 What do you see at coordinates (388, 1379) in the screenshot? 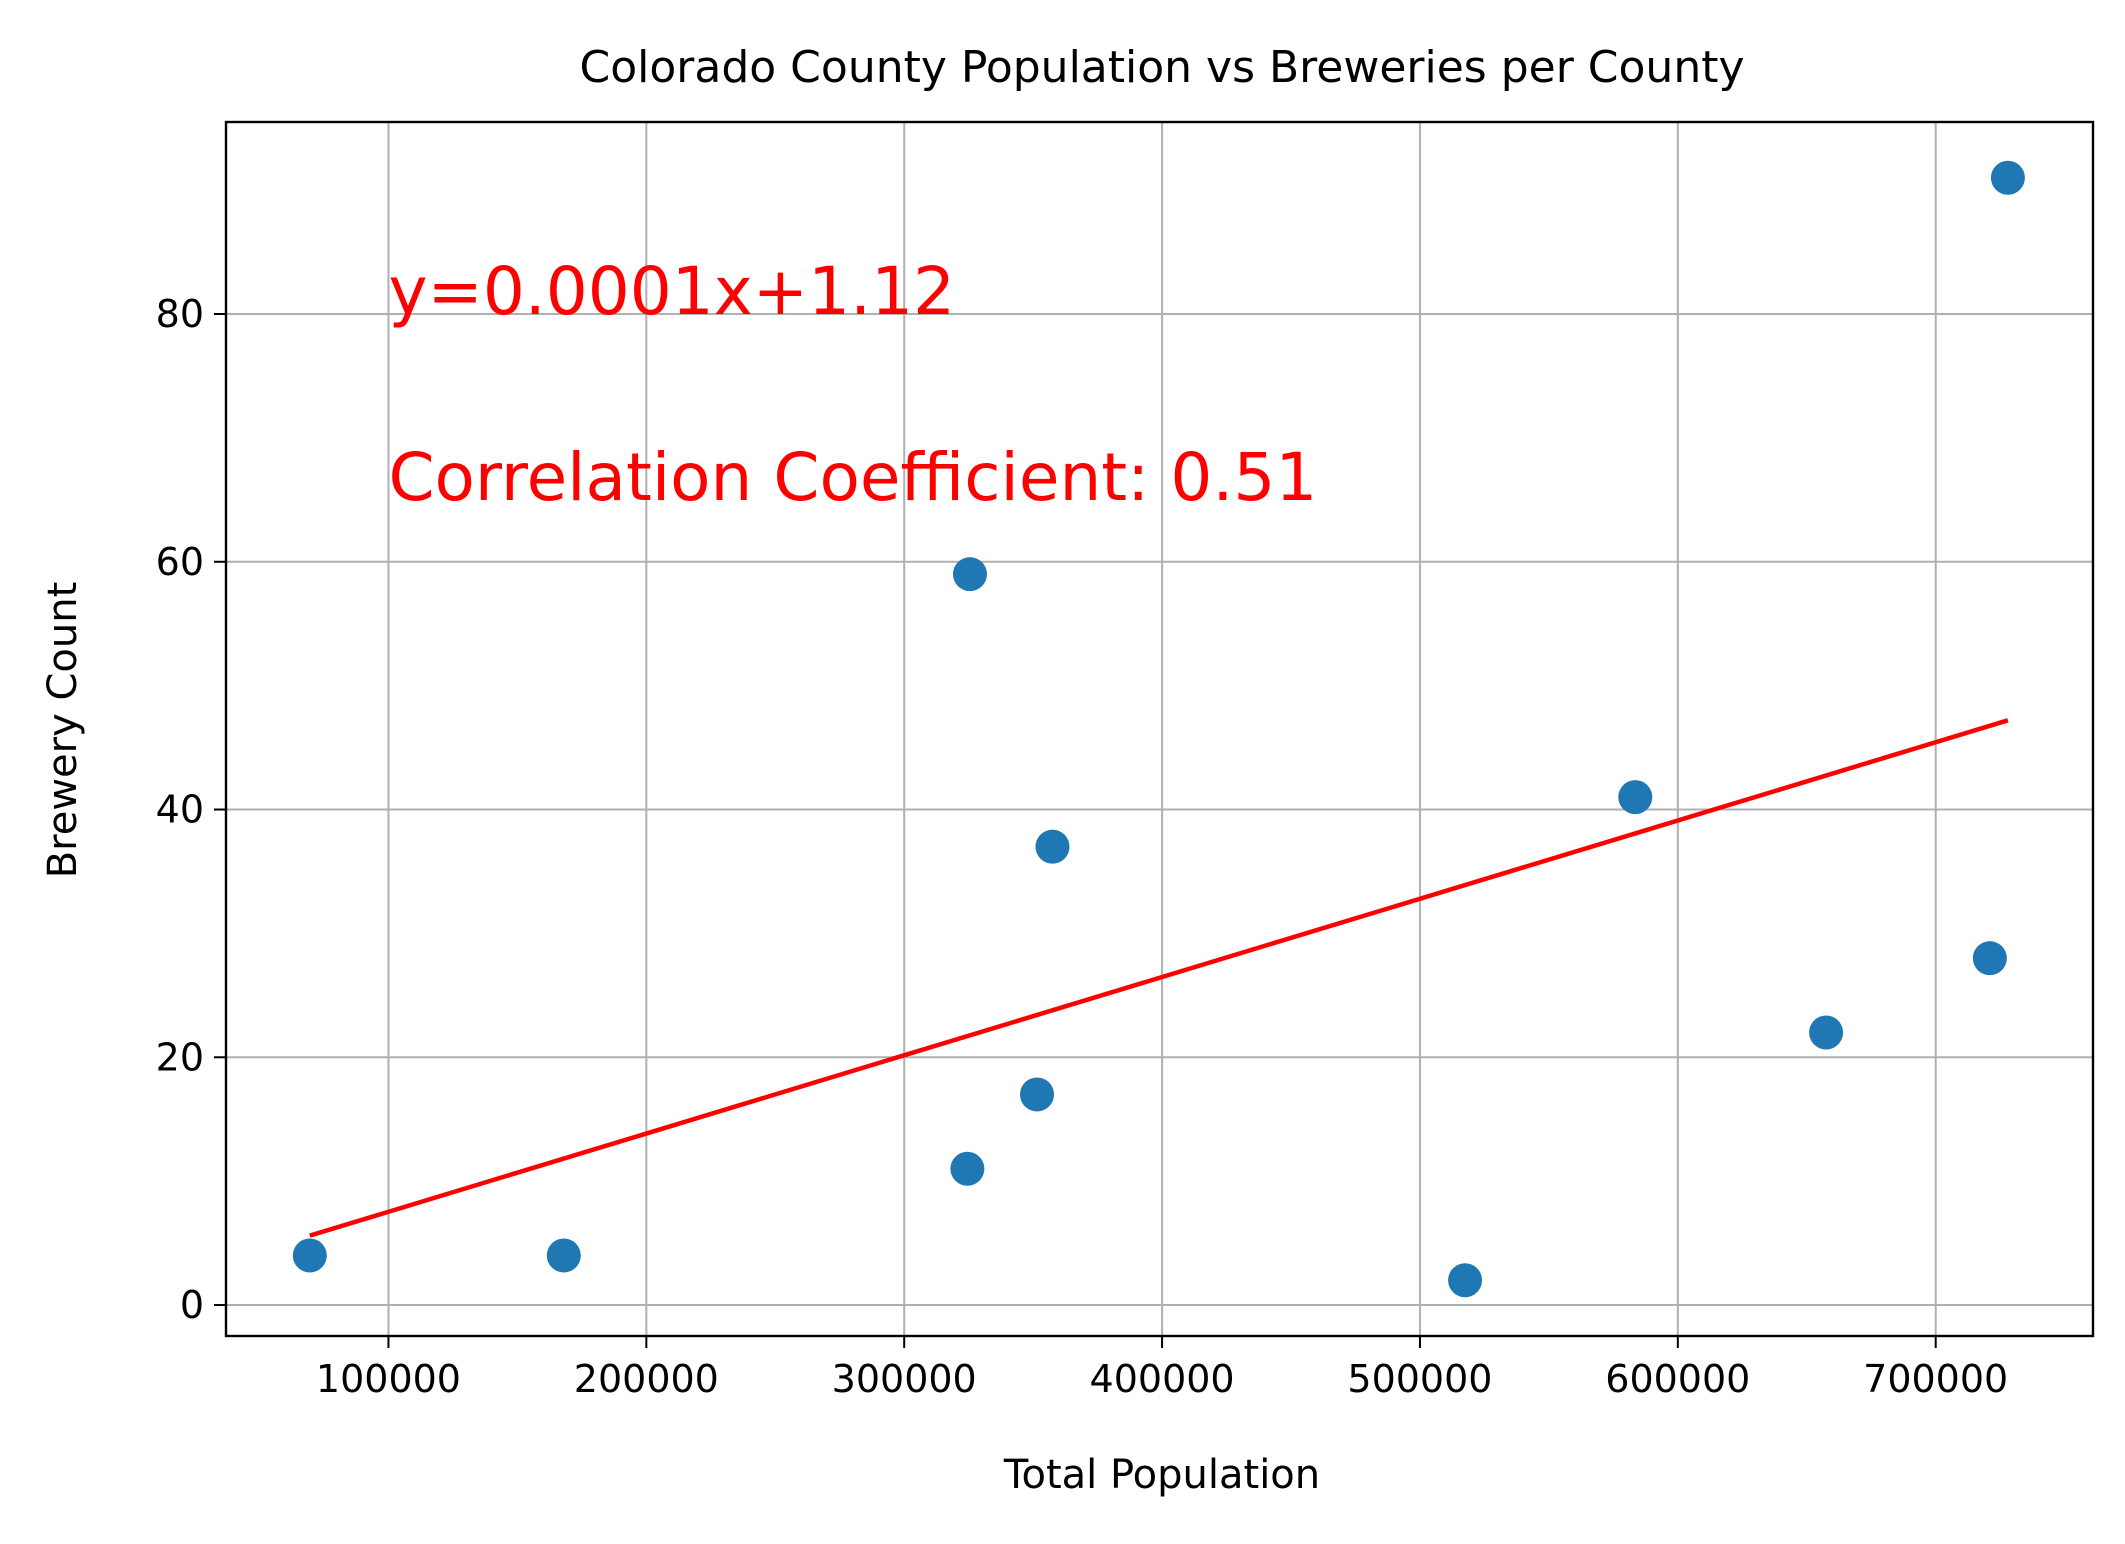
I see `x-tick-label: 100000` at bounding box center [388, 1379].